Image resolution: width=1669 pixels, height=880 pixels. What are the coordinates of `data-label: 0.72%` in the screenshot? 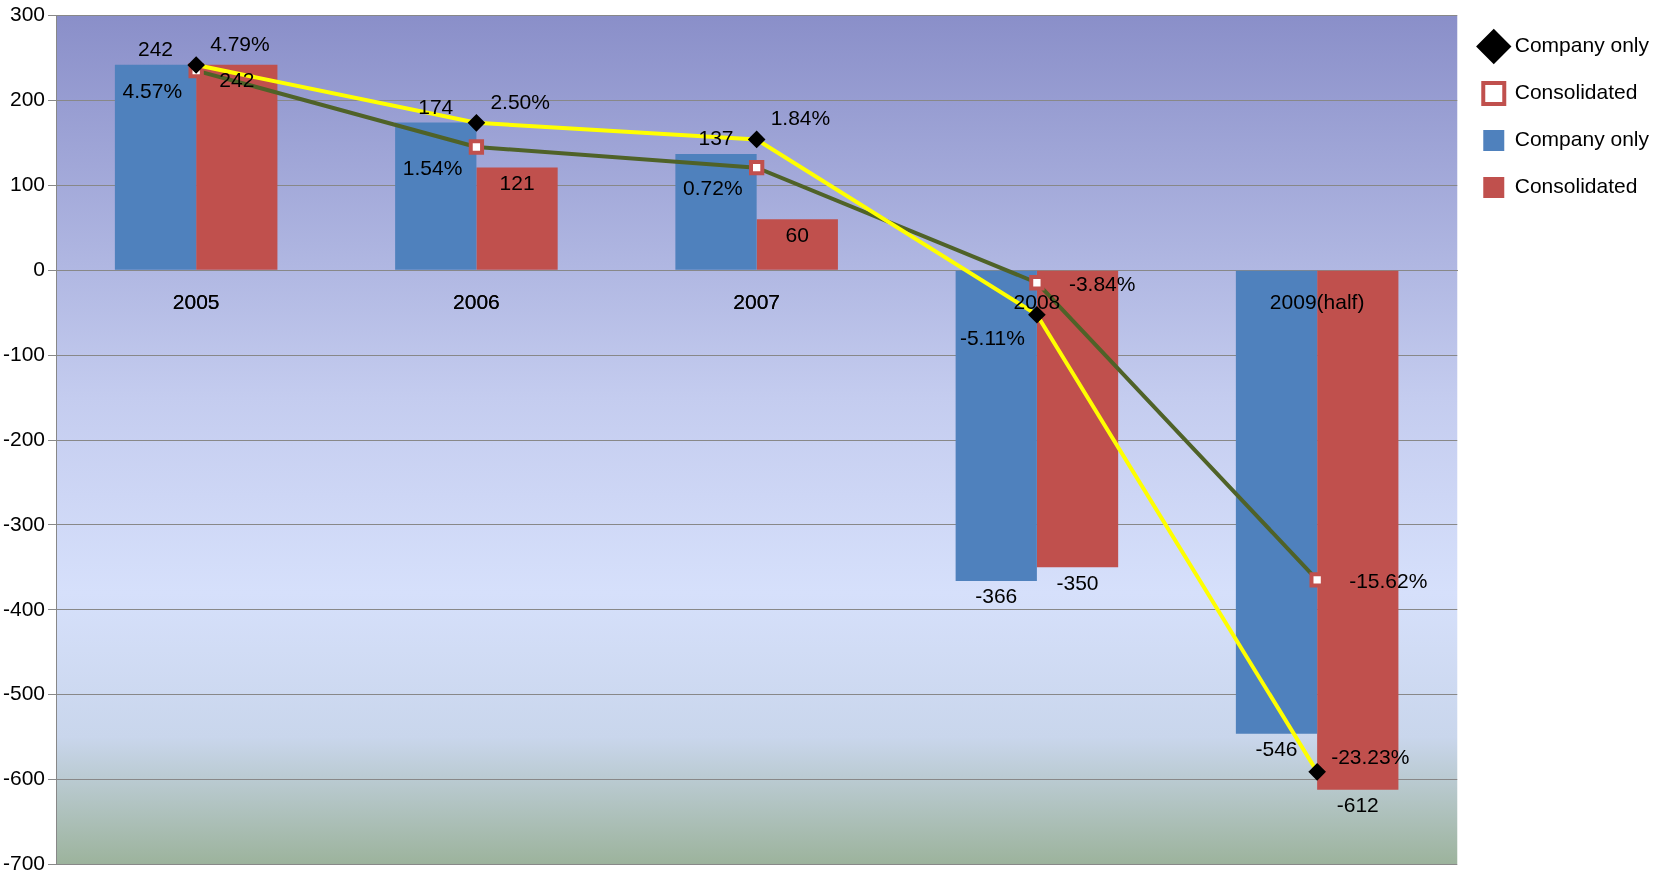 It's located at (713, 188).